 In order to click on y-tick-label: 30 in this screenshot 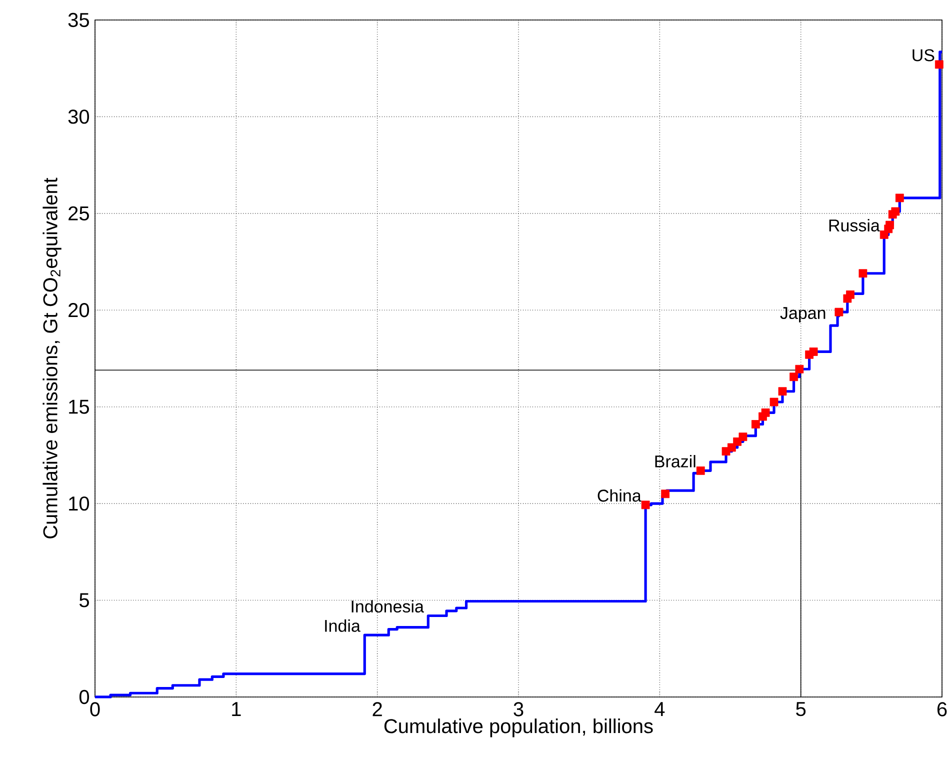, I will do `click(79, 117)`.